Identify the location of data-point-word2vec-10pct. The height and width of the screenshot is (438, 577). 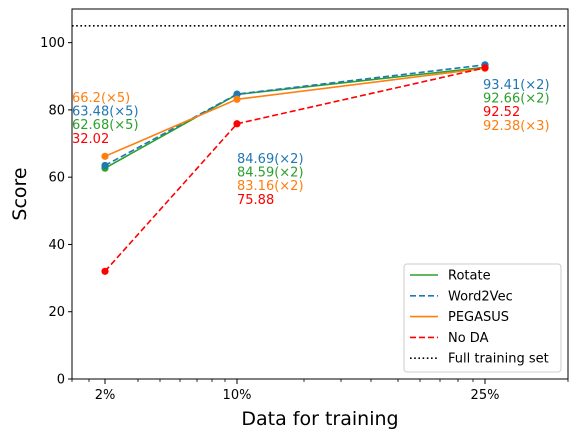
(237, 94).